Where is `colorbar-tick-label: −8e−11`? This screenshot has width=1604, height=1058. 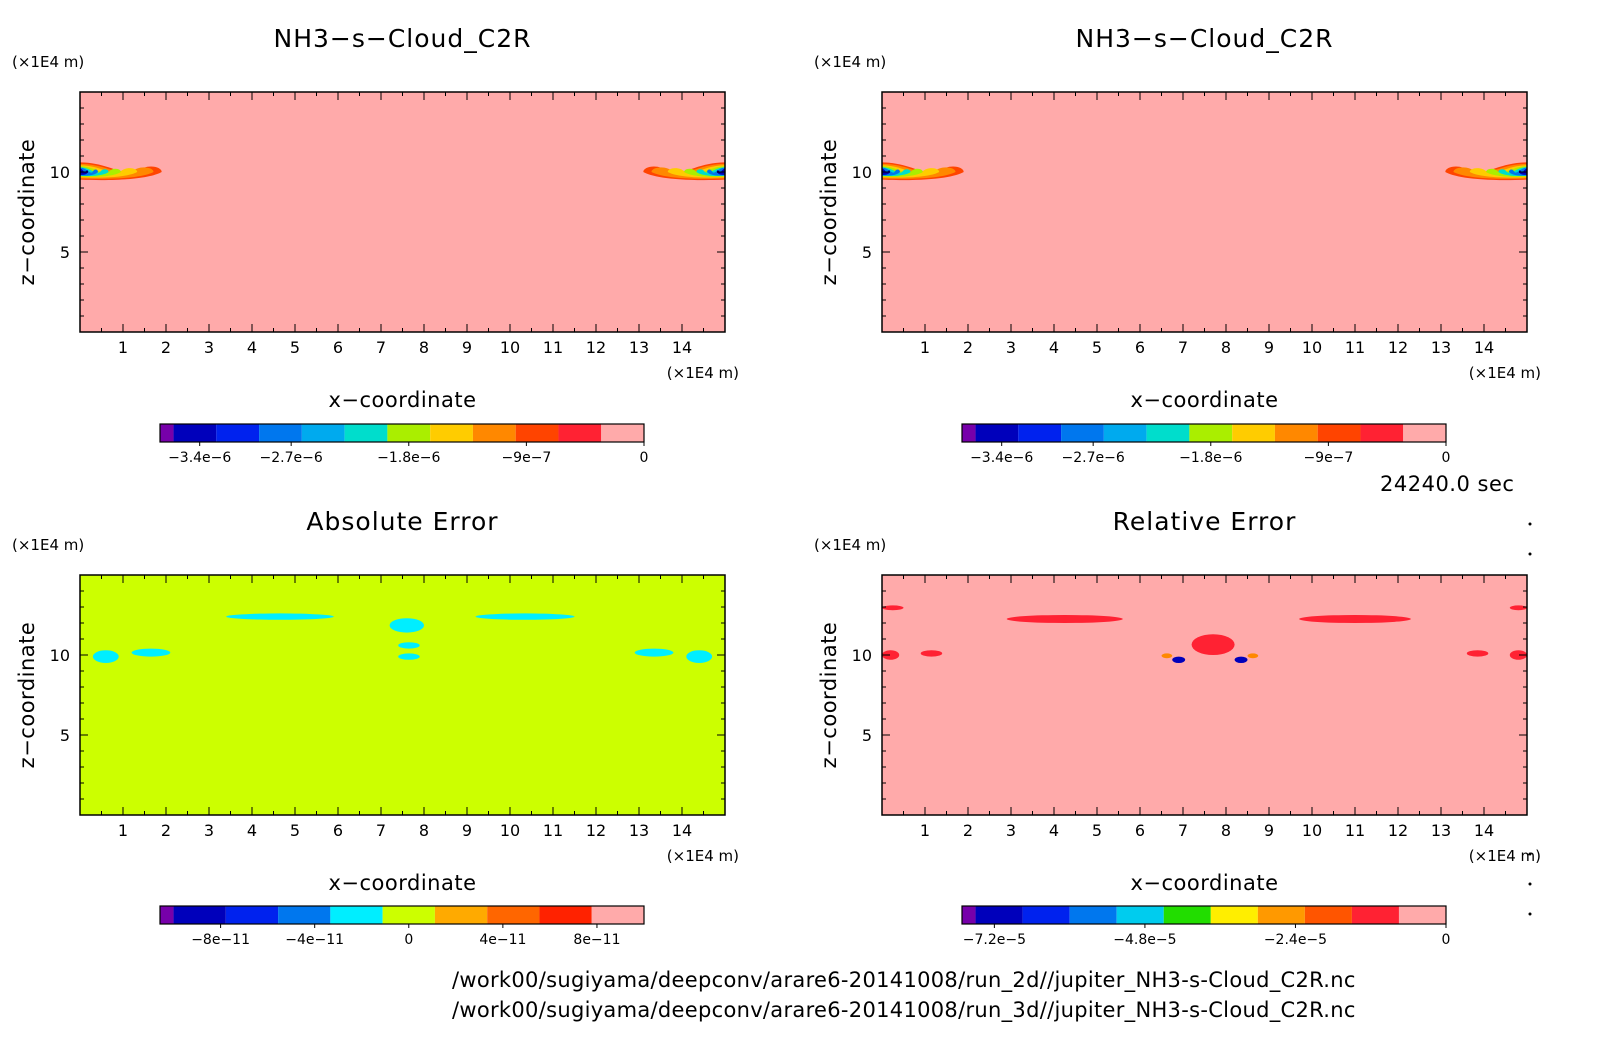
colorbar-tick-label: −8e−11 is located at coordinates (220, 940).